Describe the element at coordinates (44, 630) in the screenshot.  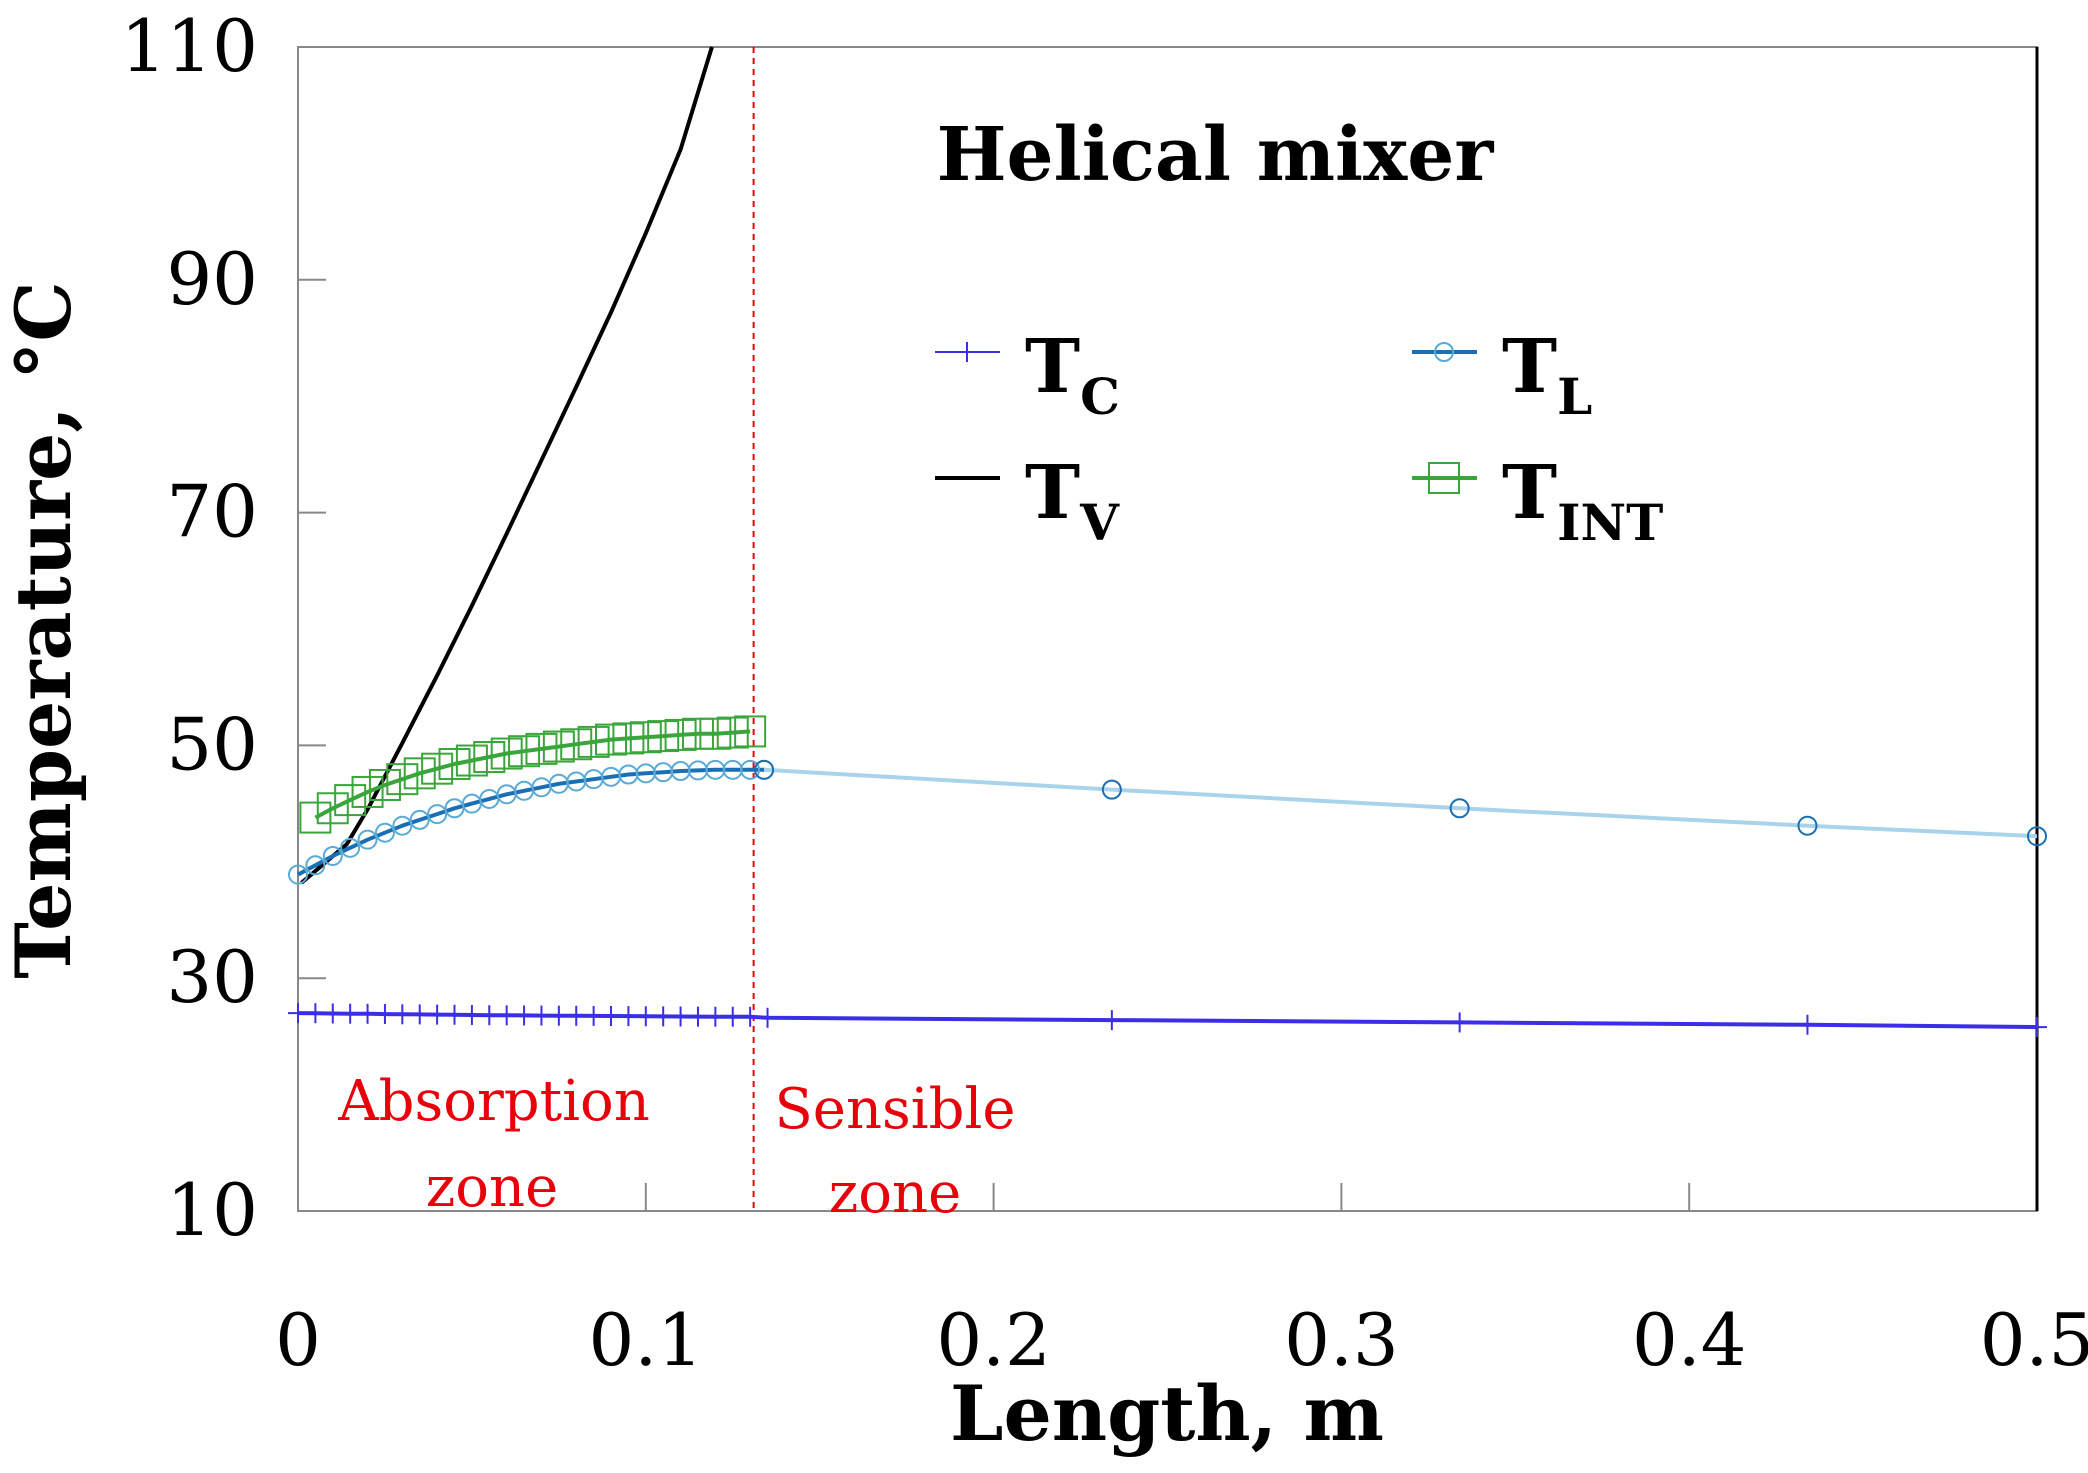
I see `y-axis-title: Temperature, °C` at that location.